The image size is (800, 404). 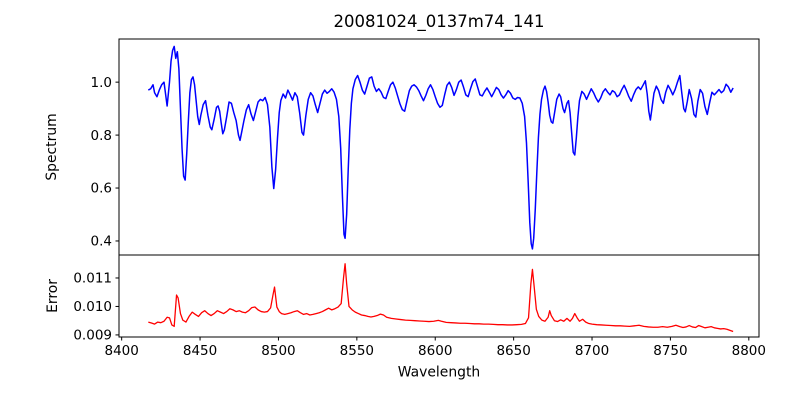 I want to click on x-tick-label: 8800, so click(x=749, y=351).